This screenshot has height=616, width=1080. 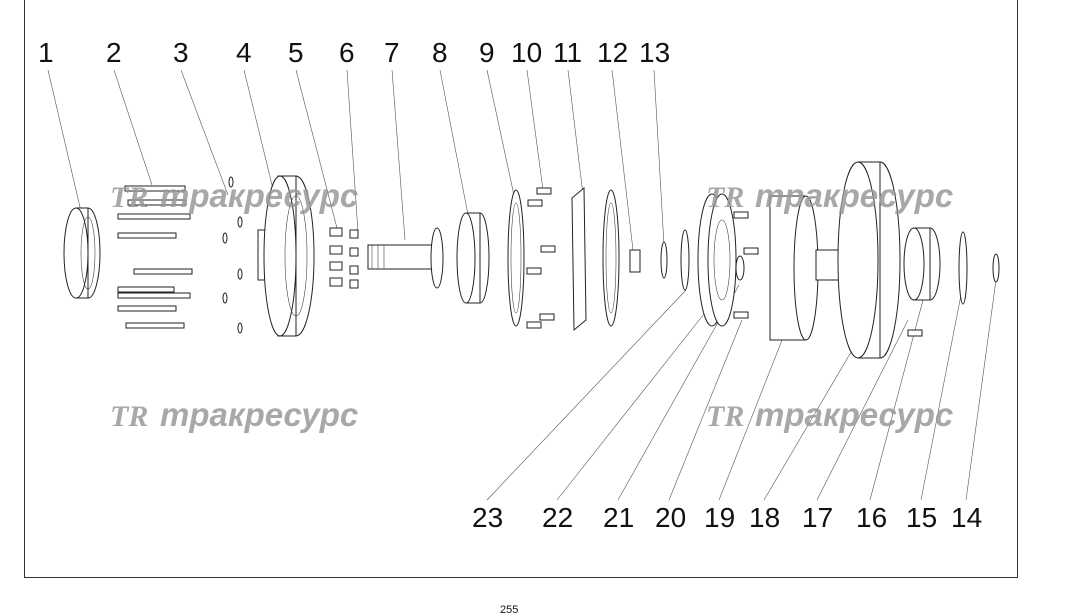 What do you see at coordinates (392, 52) in the screenshot?
I see `callout-7: 7` at bounding box center [392, 52].